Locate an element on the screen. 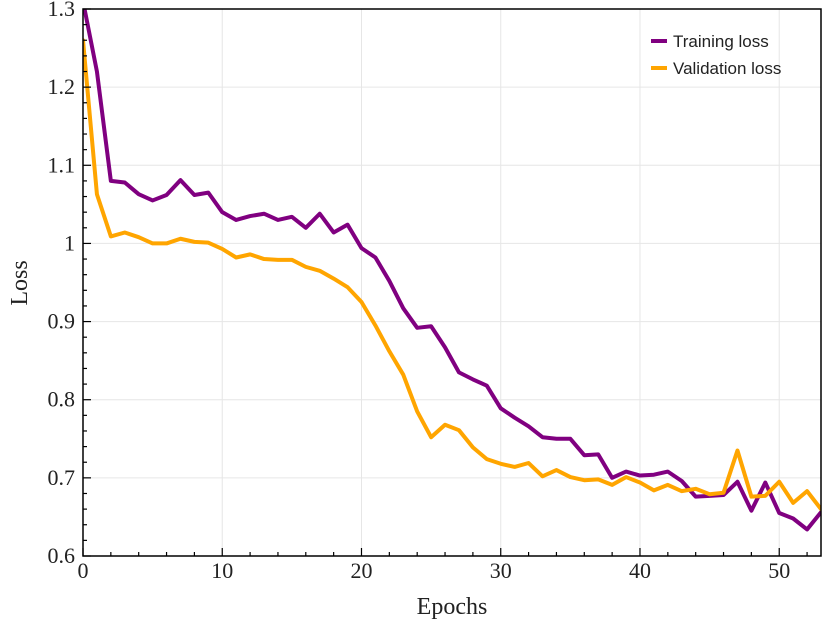  x-tick-label: 30 is located at coordinates (501, 570).